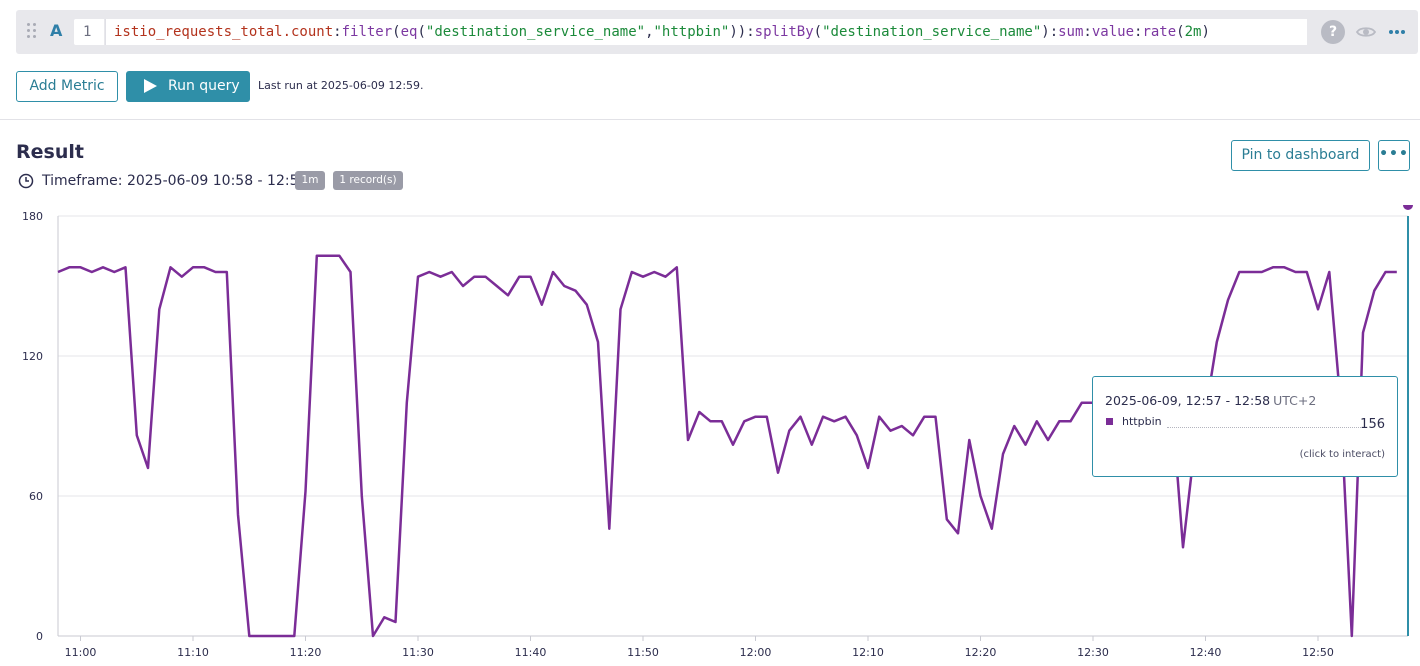  What do you see at coordinates (306, 652) in the screenshot?
I see `x-tick-label: 11:20` at bounding box center [306, 652].